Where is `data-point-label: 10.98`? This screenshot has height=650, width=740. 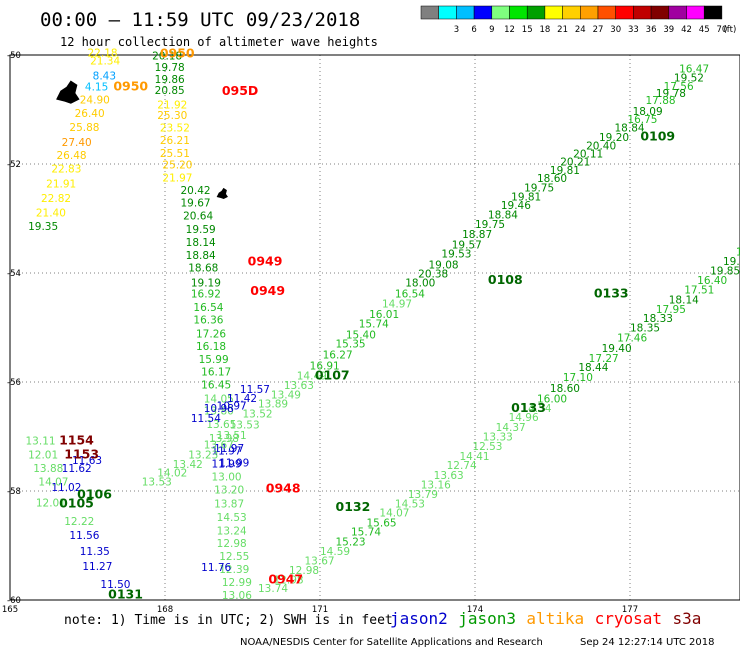 data-point-label: 10.98 is located at coordinates (219, 409).